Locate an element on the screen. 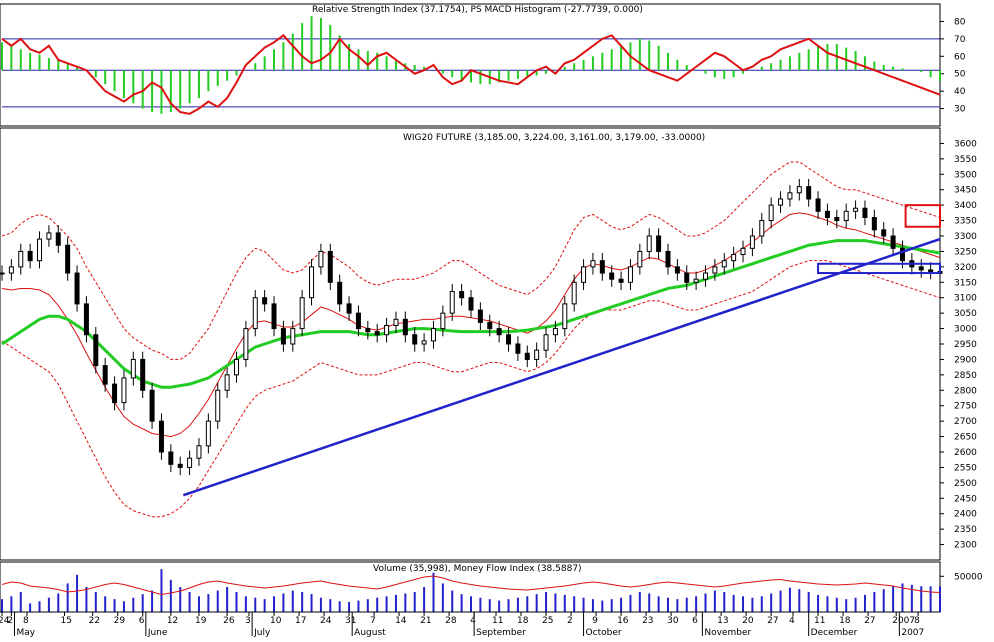 This screenshot has height=642, width=994. x-day-label: 13 is located at coordinates (722, 621).